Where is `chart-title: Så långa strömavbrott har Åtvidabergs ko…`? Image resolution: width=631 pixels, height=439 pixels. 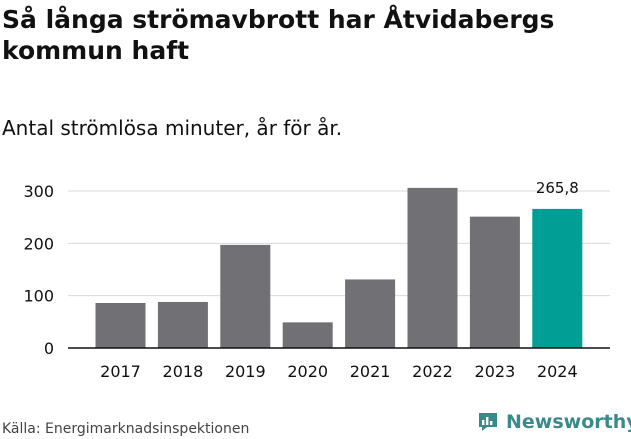 chart-title: Så långa strömavbrott har Åtvidabergs ko… is located at coordinates (278, 35).